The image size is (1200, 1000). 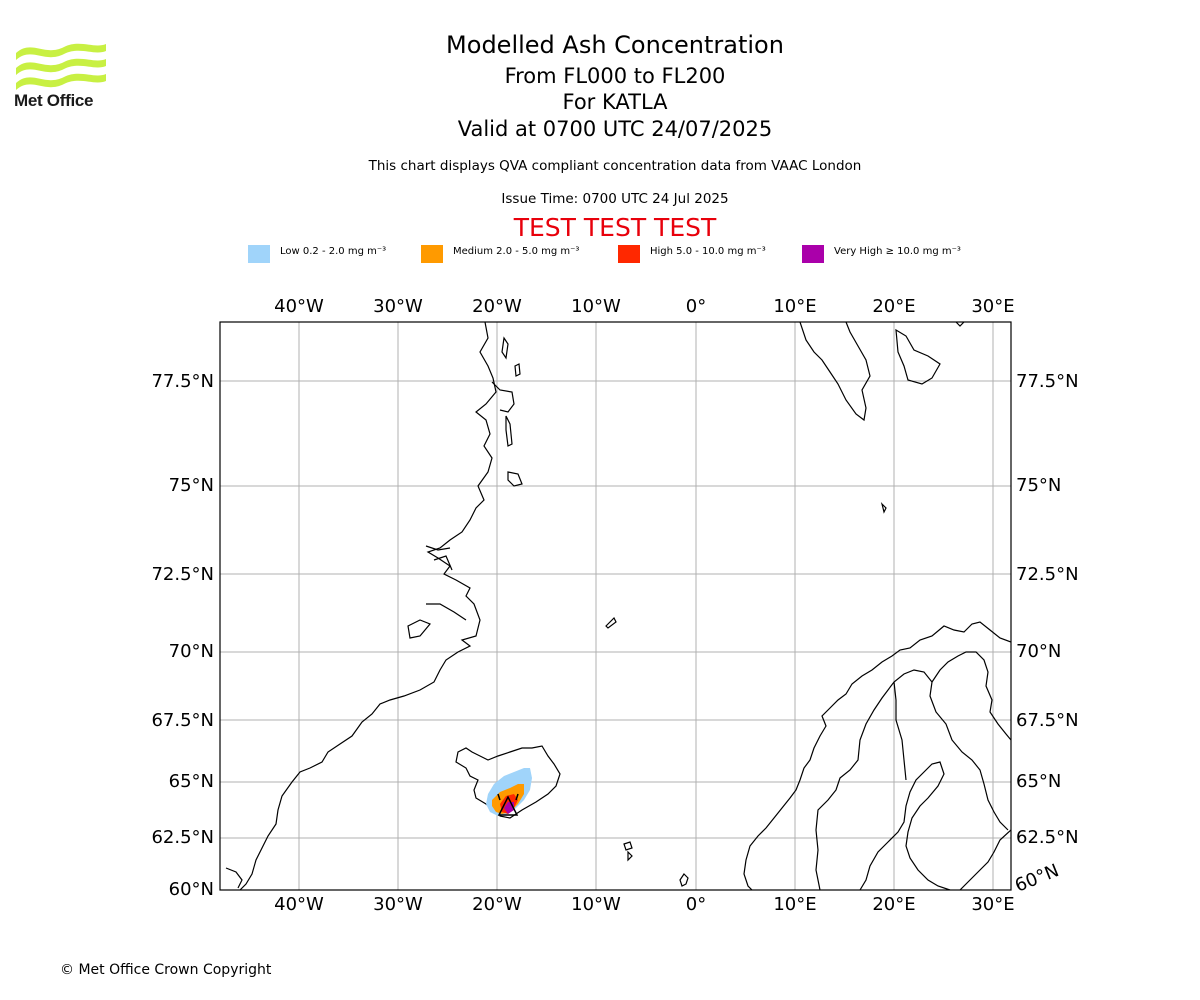 I want to click on lon-tick-top: 30°W, so click(x=398, y=306).